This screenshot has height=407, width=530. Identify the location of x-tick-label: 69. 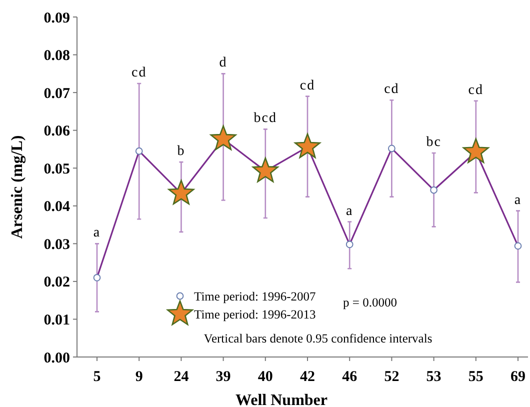
(518, 377).